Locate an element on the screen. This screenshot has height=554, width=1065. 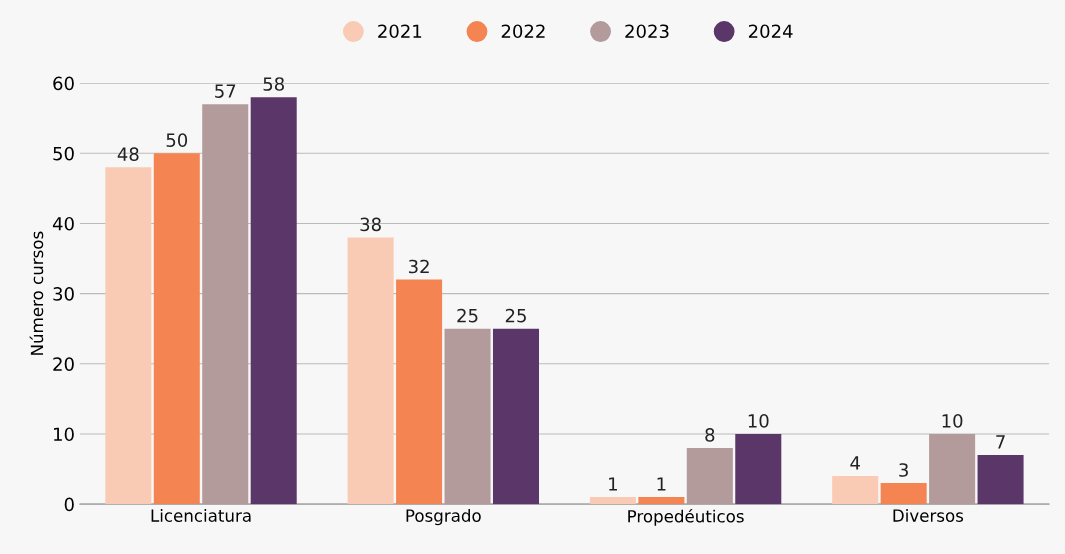
legend-label: 2022 is located at coordinates (523, 31).